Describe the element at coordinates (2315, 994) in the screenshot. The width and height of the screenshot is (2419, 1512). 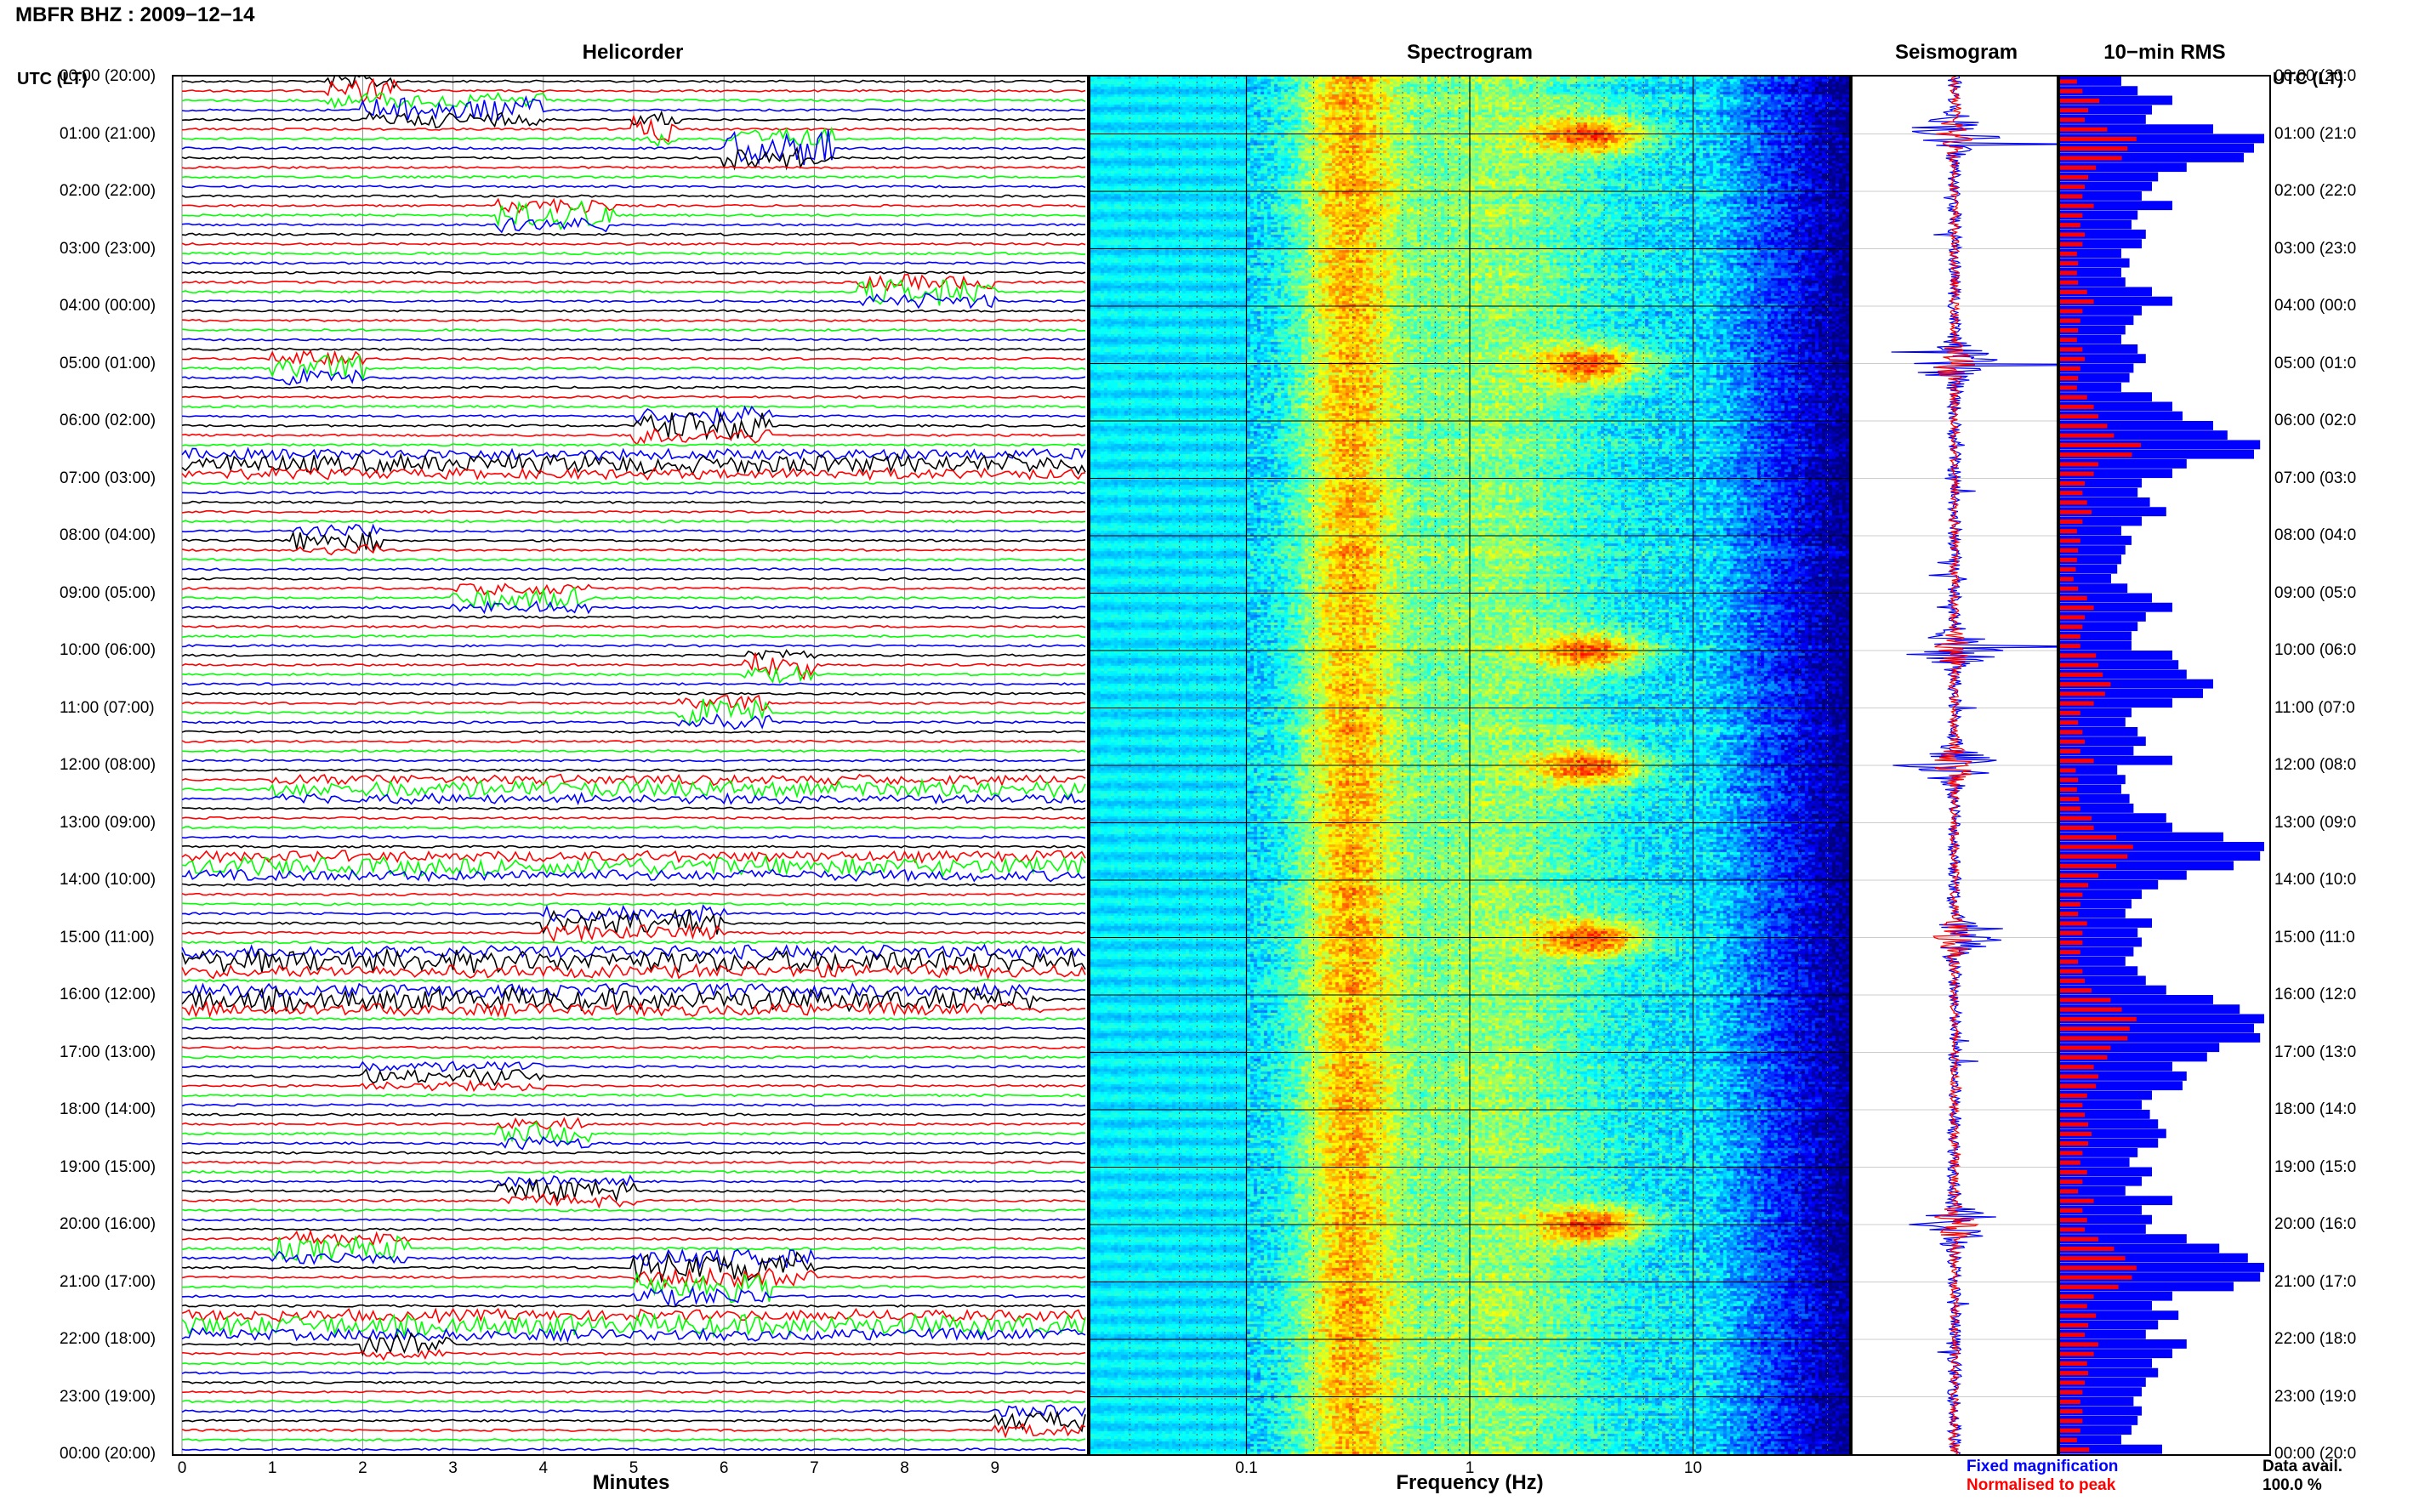
I see `time-label-right: 16:00 (12:0` at that location.